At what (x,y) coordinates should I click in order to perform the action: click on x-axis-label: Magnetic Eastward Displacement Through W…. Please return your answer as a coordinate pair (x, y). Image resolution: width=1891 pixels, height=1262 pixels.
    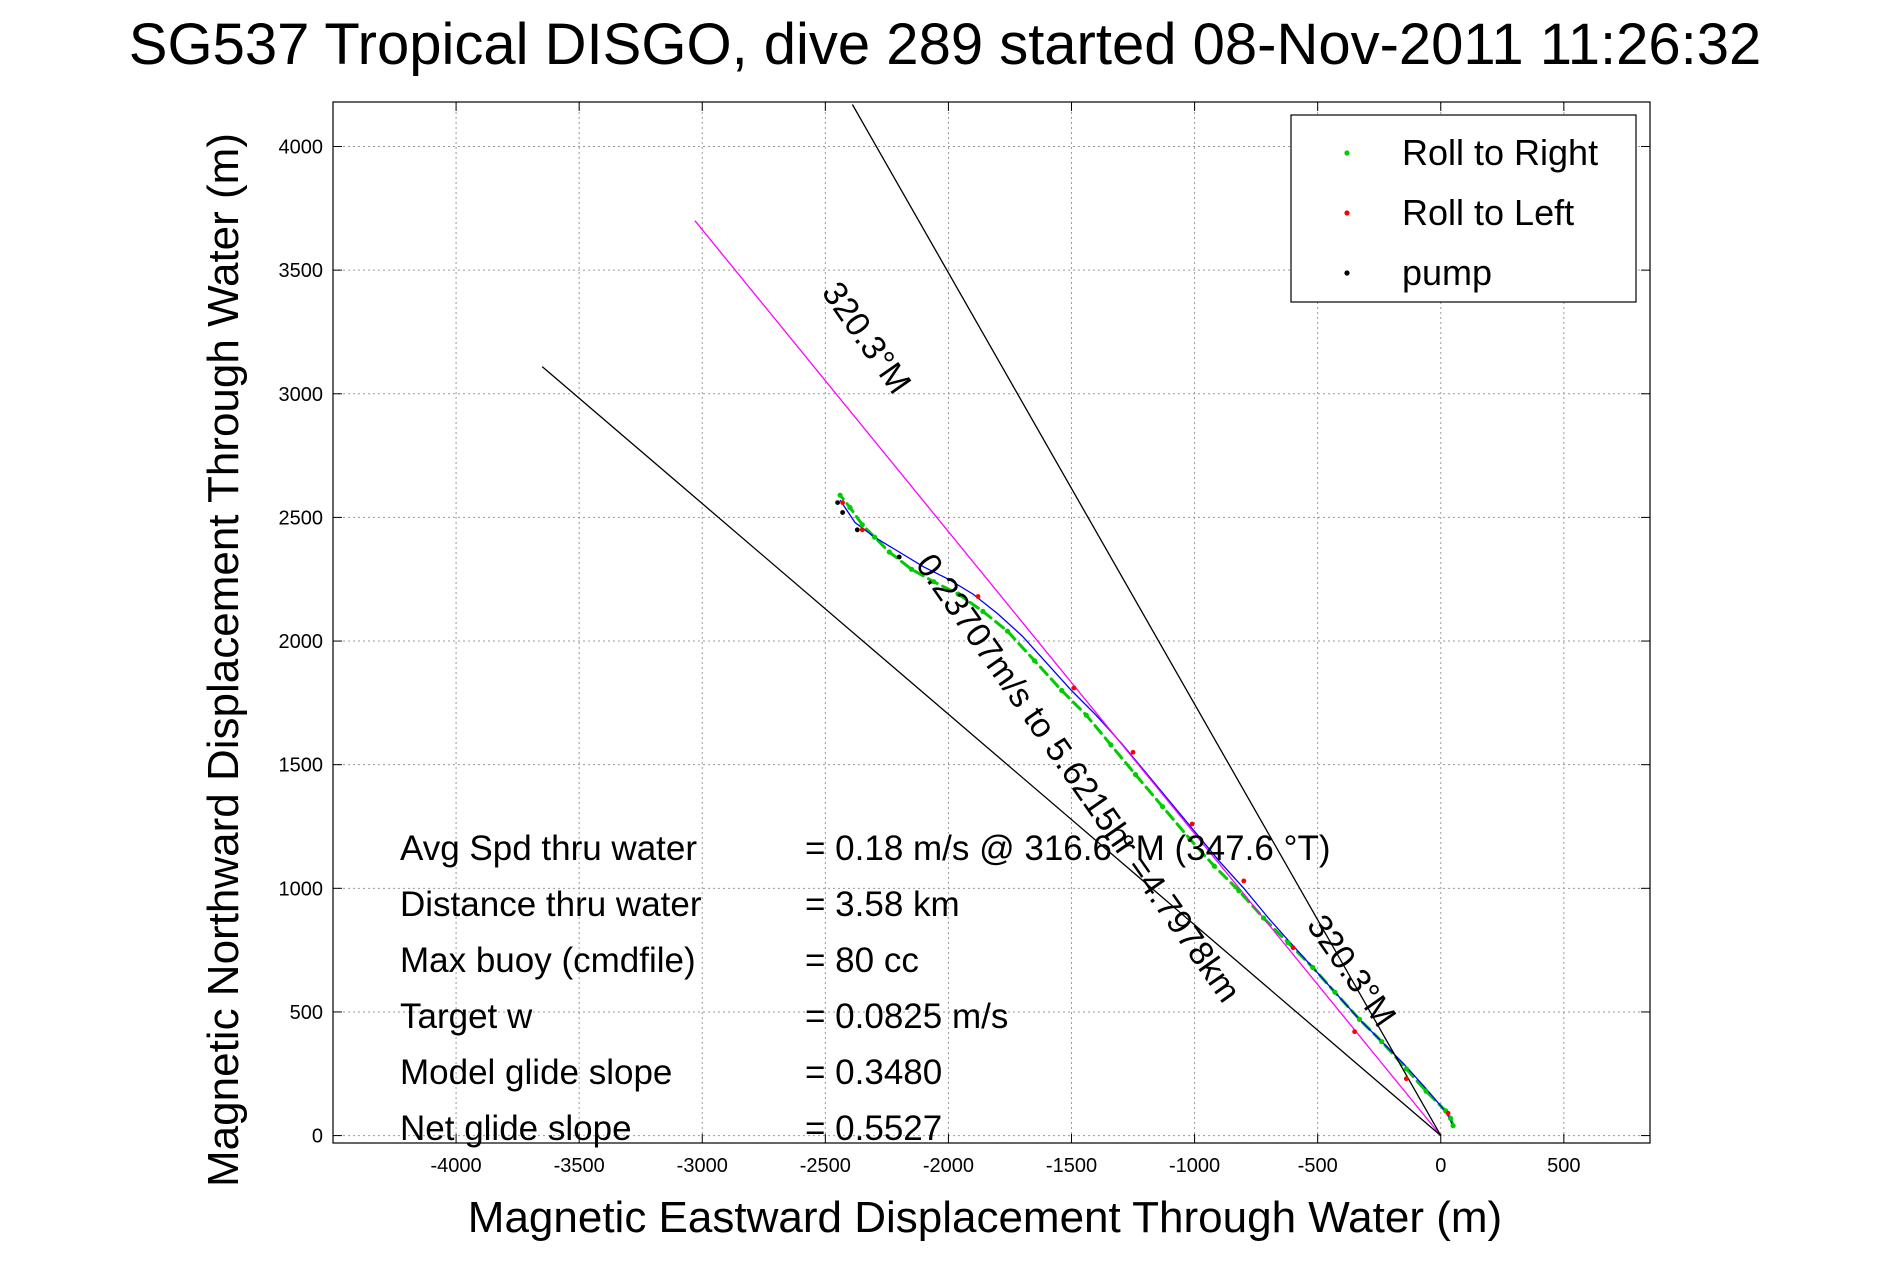
    Looking at the image, I should click on (985, 1217).